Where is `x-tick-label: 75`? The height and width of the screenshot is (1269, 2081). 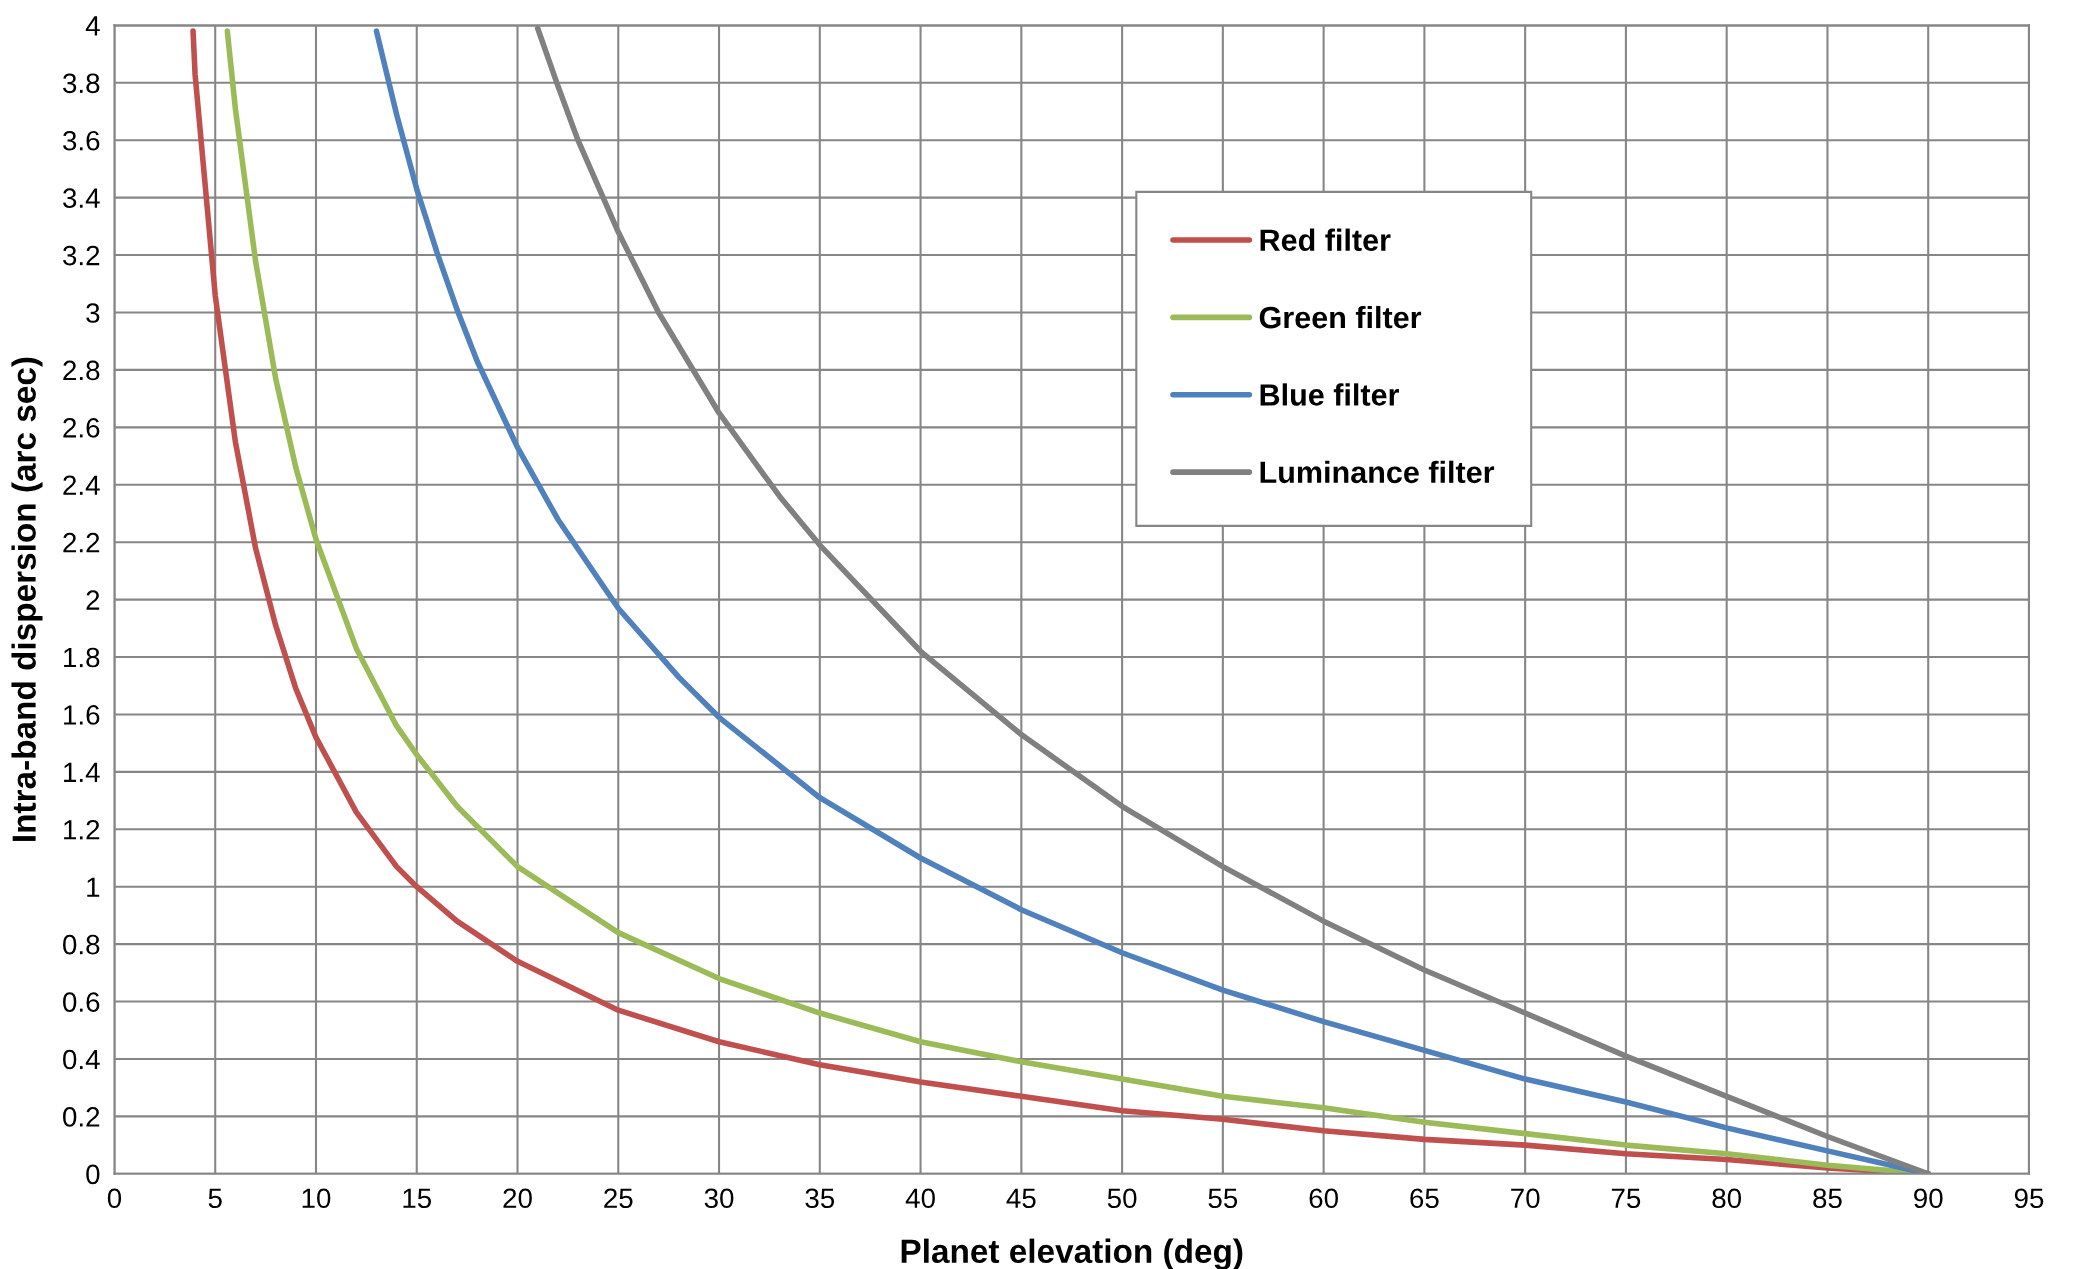
x-tick-label: 75 is located at coordinates (1626, 1198).